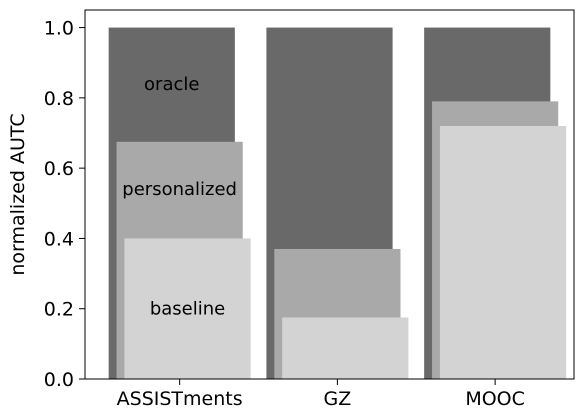 The height and width of the screenshot is (419, 584). I want to click on annotations-layer: oracle personalized baseline, so click(179, 197).